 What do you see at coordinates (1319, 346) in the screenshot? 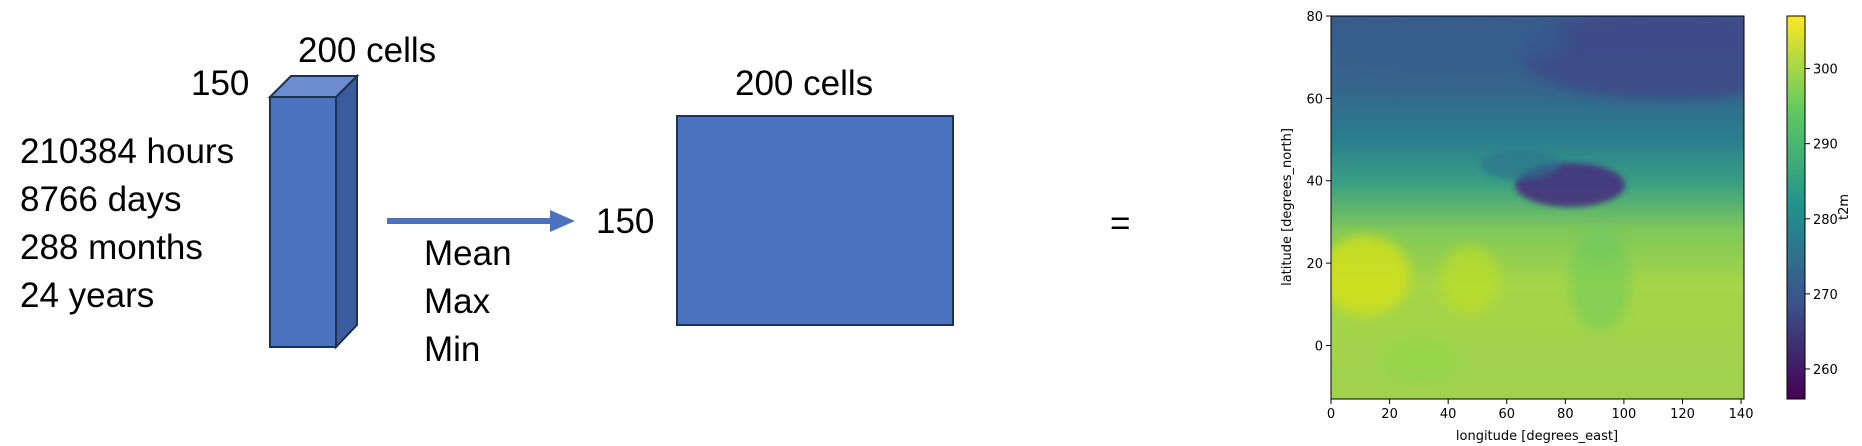
I see `y-tick-label: 0` at bounding box center [1319, 346].